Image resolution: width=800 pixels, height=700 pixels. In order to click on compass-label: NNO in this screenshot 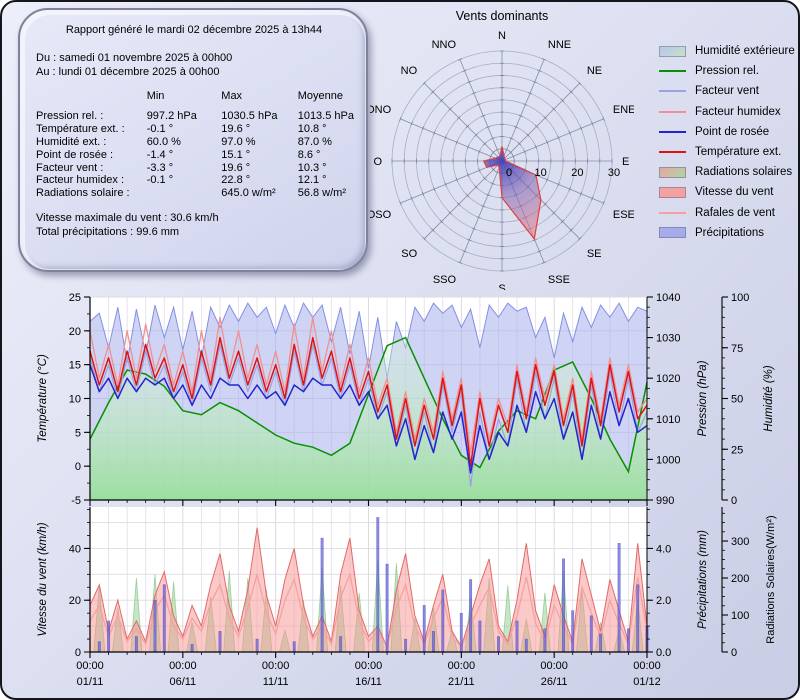, I will do `click(444, 45)`.